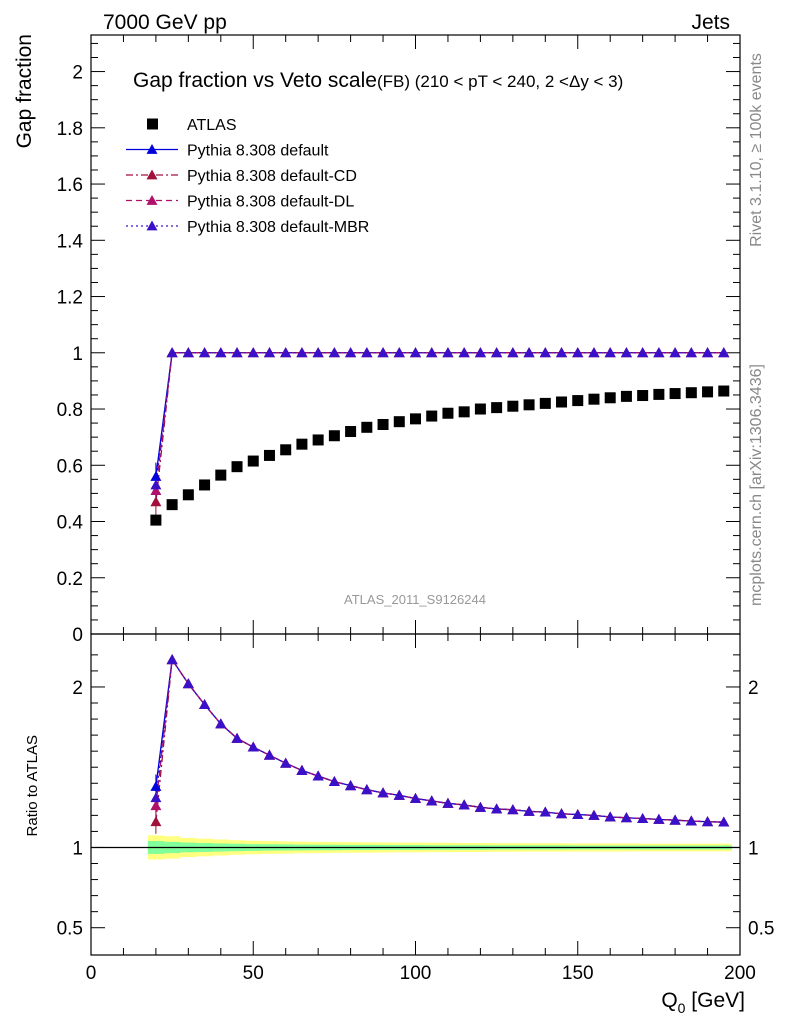  Describe the element at coordinates (70, 466) in the screenshot. I see `main-y-tick-label: 0.6` at that location.